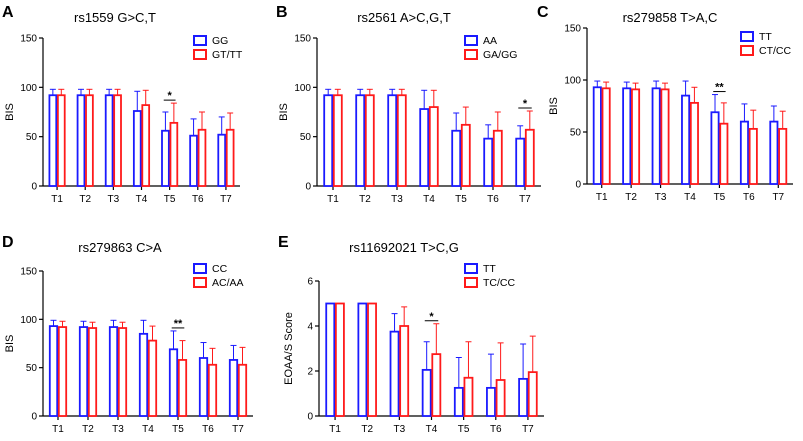  Describe the element at coordinates (283, 242) in the screenshot. I see `panel-letter: E` at that location.